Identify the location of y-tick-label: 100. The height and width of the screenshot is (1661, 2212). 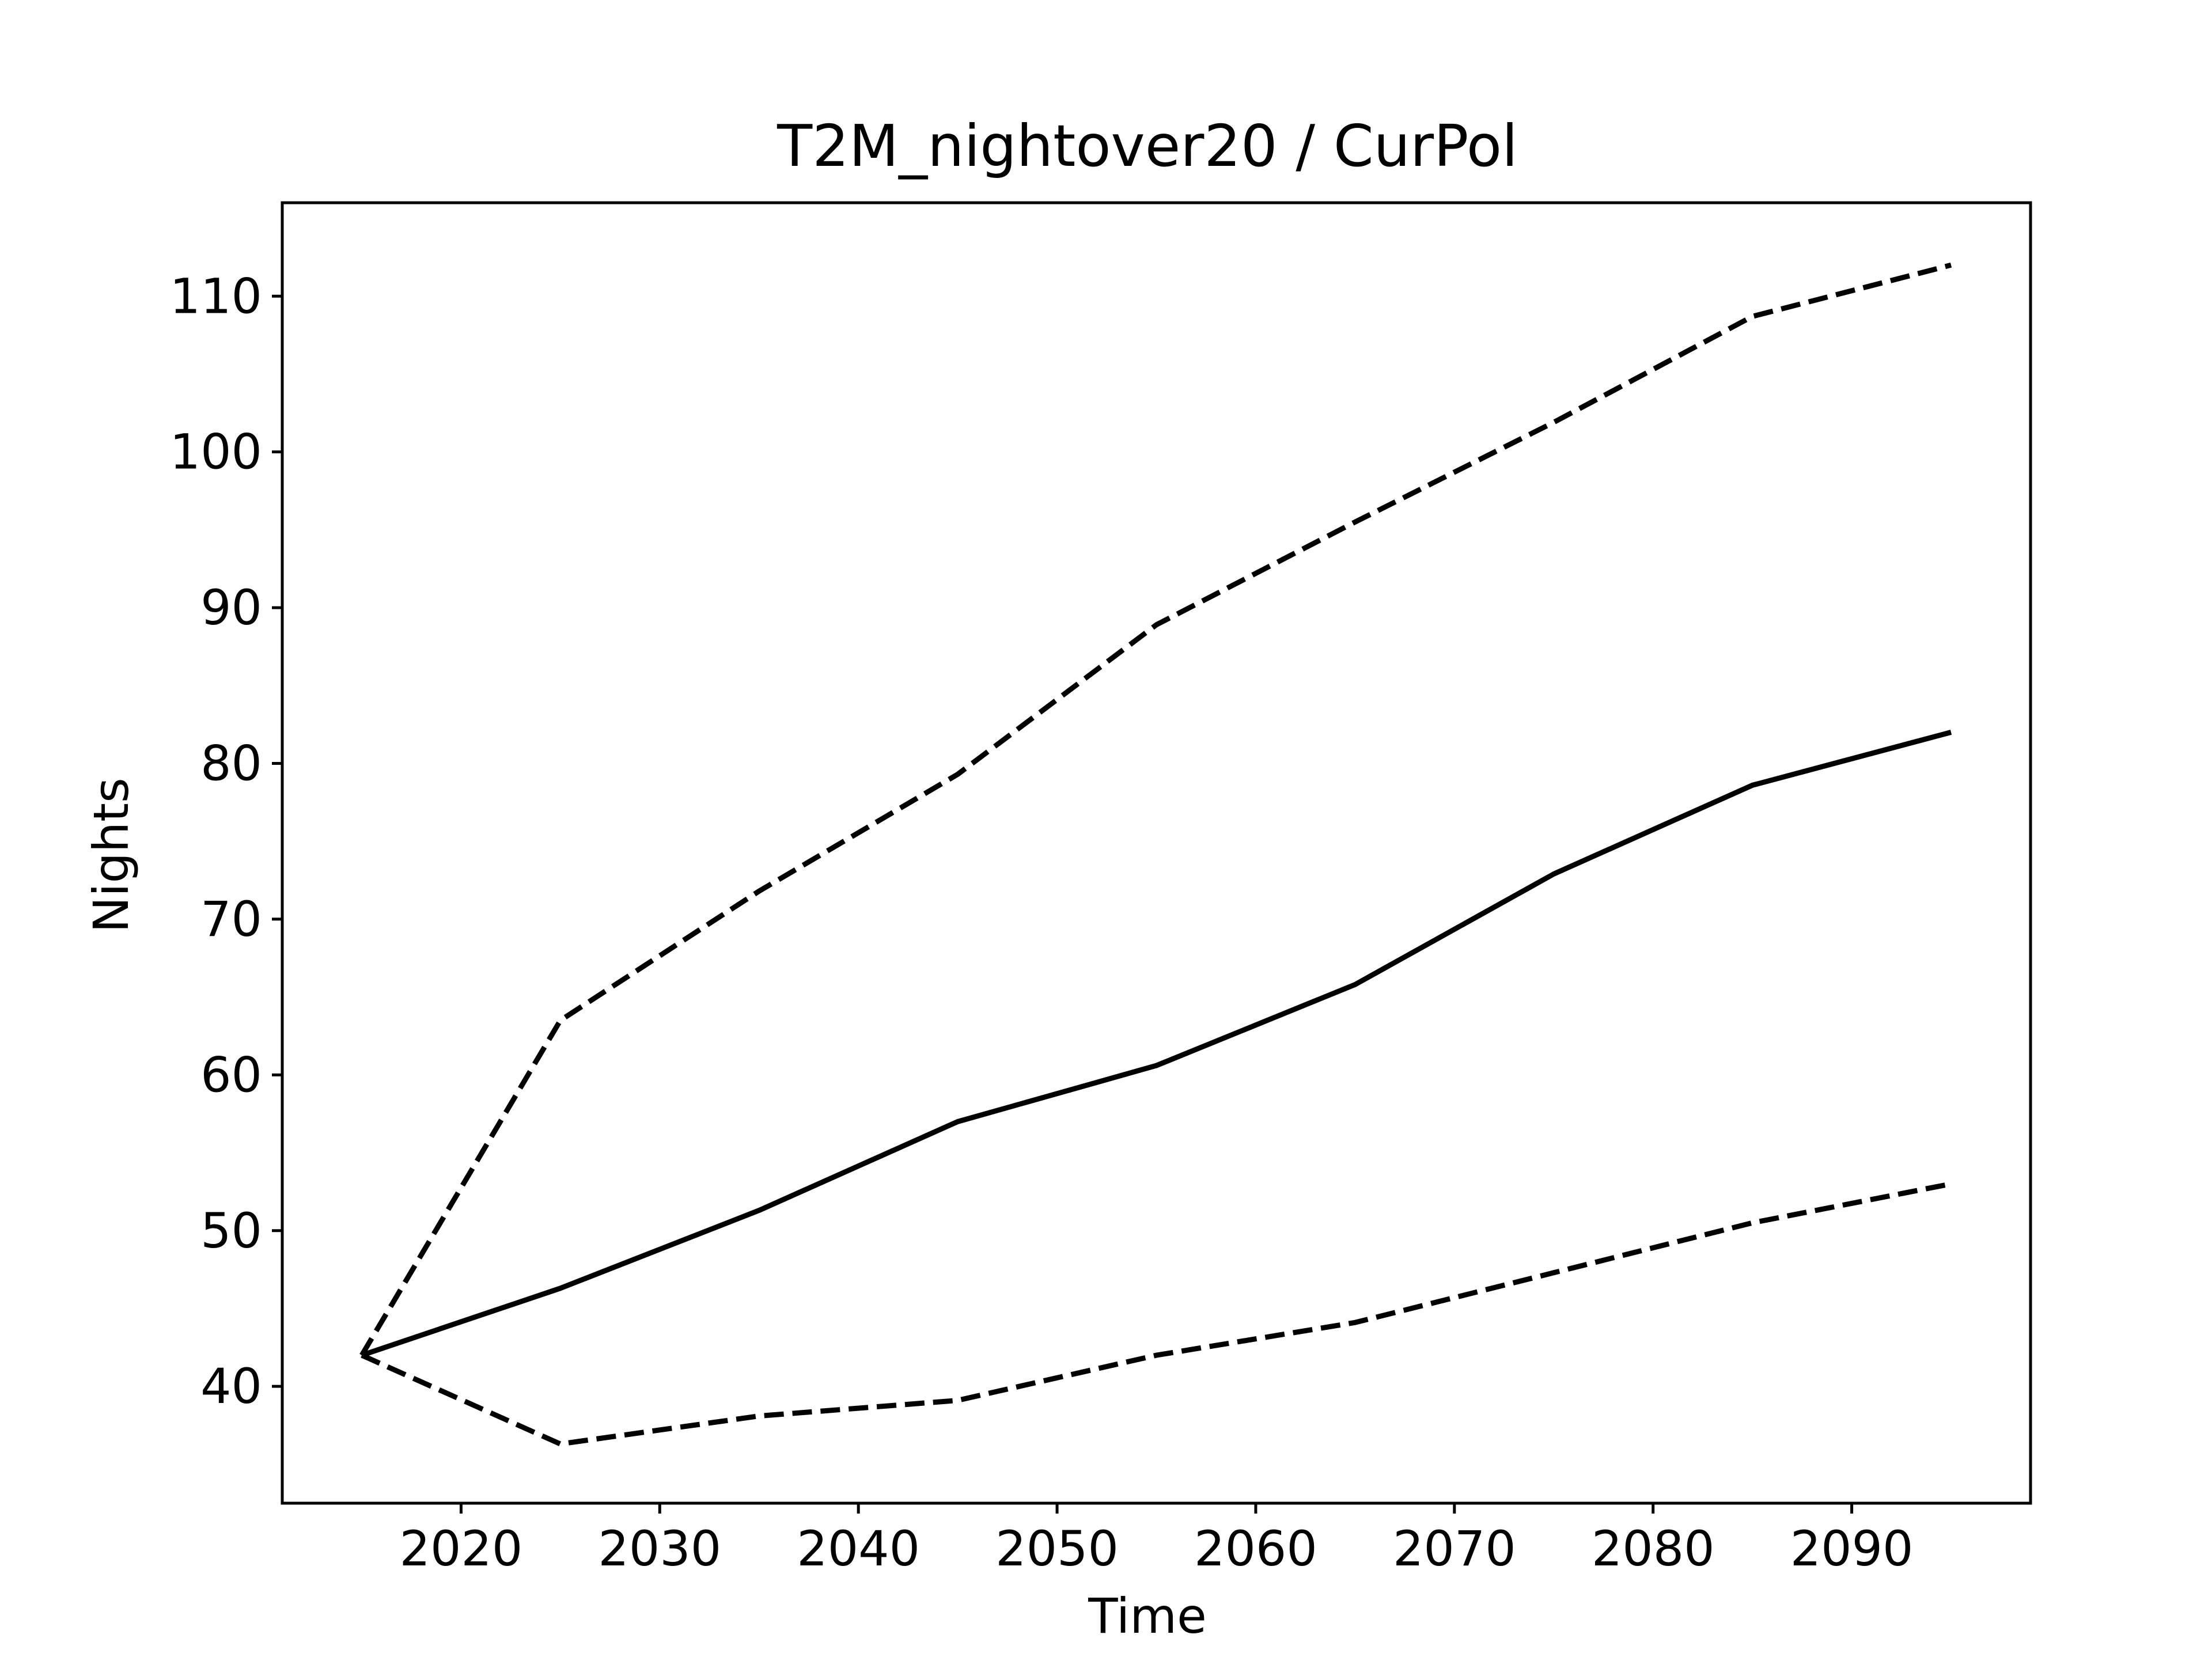
(216, 452).